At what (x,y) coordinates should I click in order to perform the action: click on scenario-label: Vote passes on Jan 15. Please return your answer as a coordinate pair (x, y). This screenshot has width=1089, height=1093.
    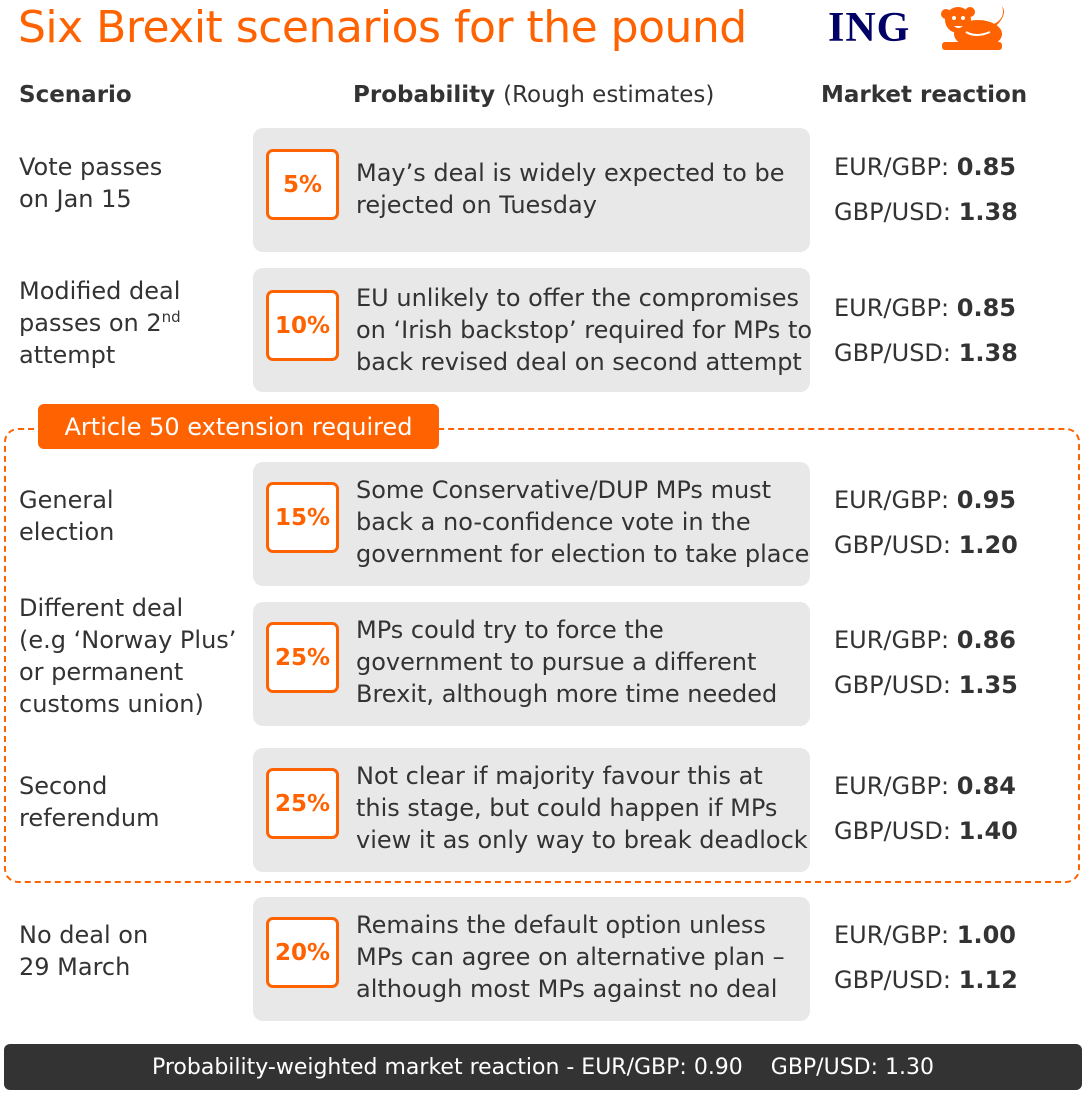
    Looking at the image, I should click on (91, 183).